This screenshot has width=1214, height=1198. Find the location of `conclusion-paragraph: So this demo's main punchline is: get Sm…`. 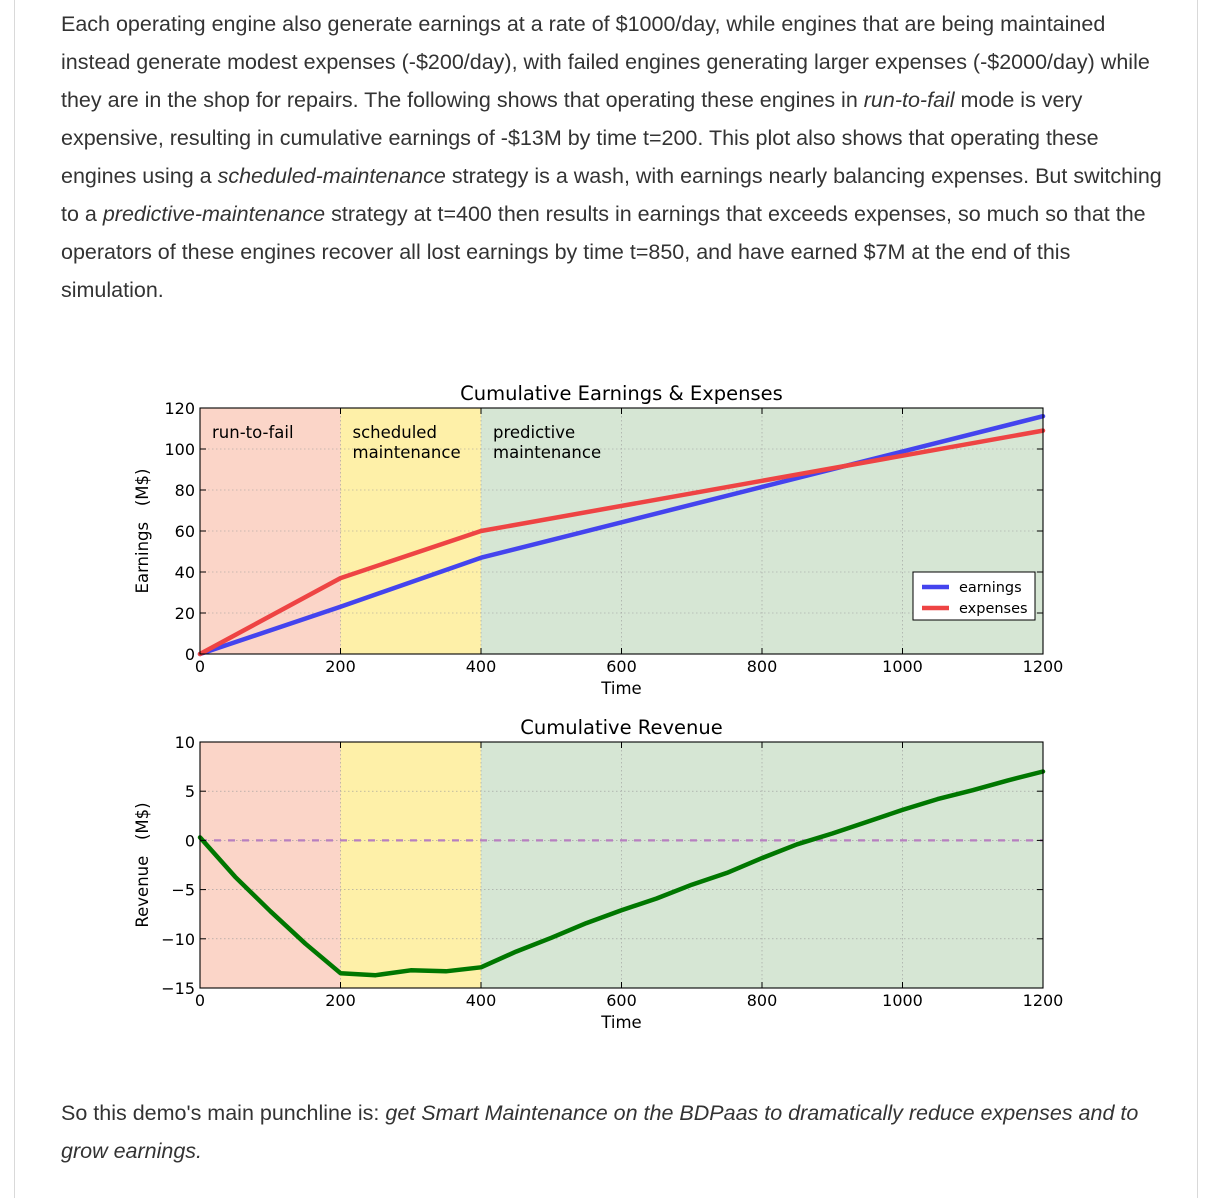

conclusion-paragraph: So this demo's main punchline is: get Sm… is located at coordinates (616, 1132).